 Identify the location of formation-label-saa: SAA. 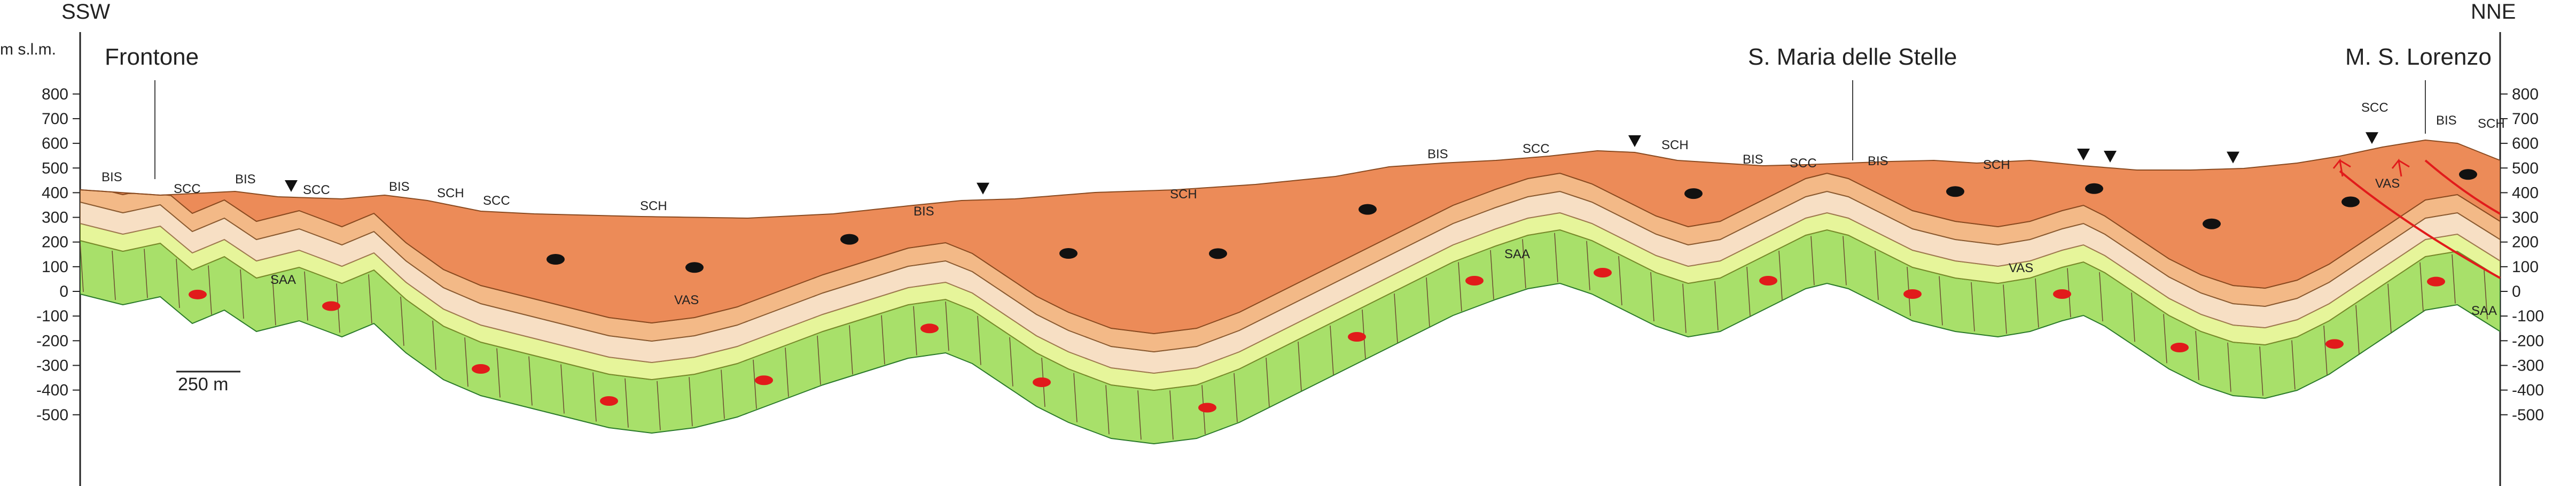
(2484, 311).